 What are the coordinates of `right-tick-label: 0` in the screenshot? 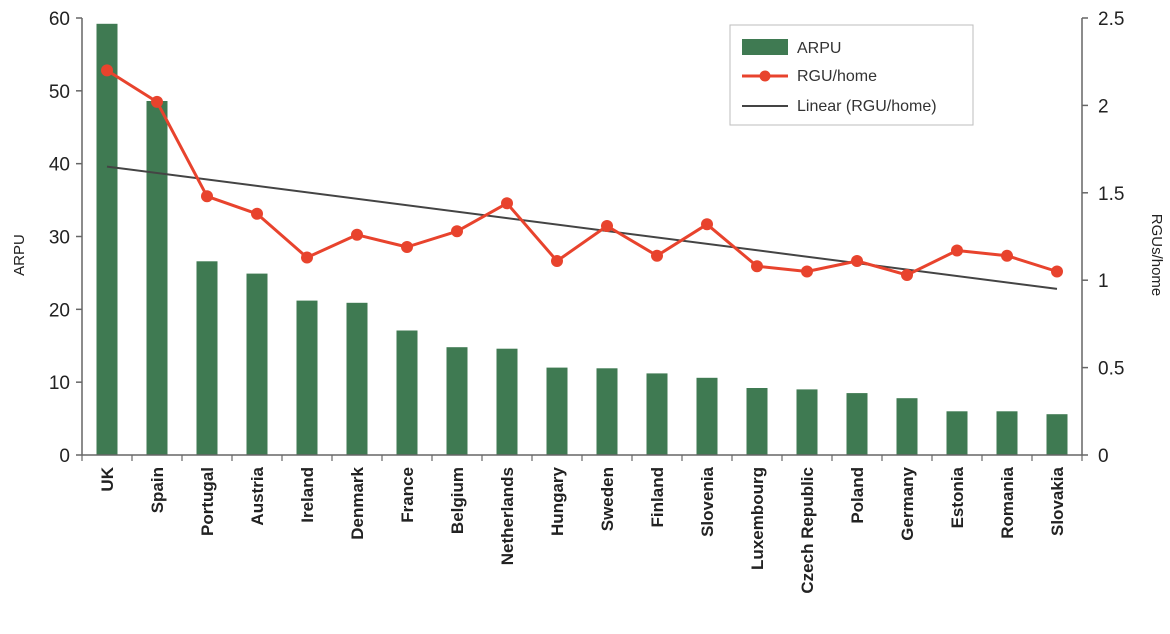 It's located at (1103, 456).